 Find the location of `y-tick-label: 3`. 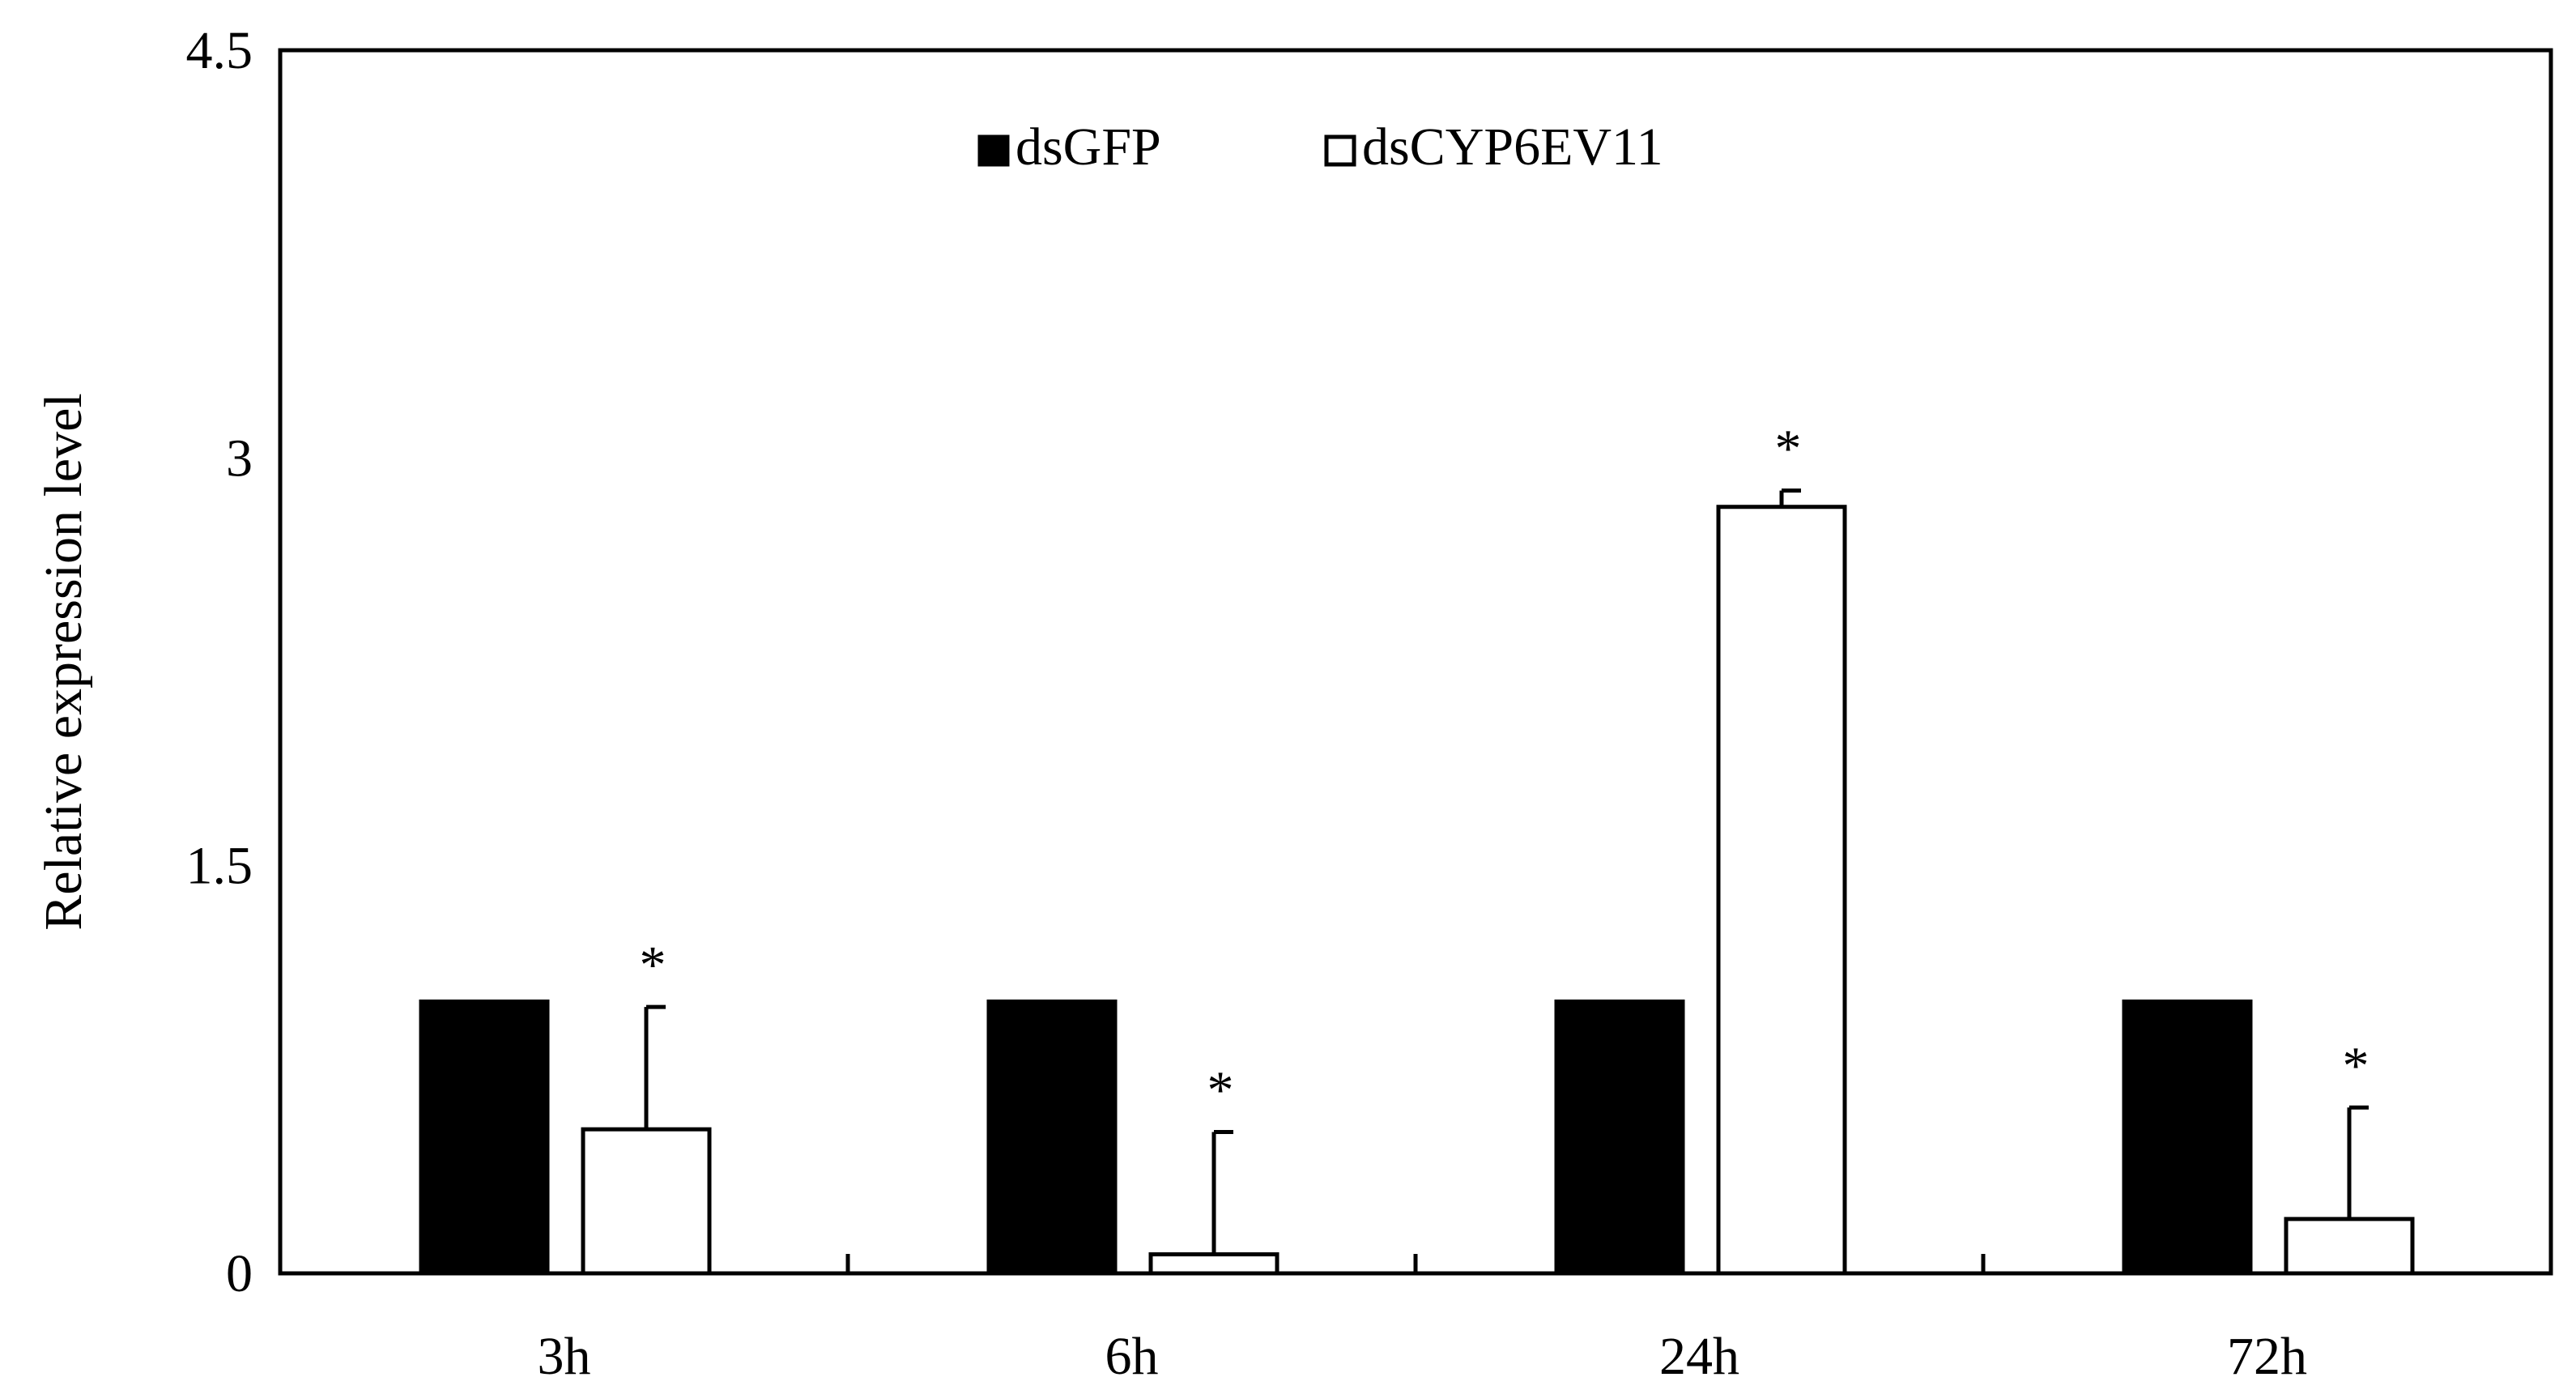

y-tick-label: 3 is located at coordinates (239, 459).